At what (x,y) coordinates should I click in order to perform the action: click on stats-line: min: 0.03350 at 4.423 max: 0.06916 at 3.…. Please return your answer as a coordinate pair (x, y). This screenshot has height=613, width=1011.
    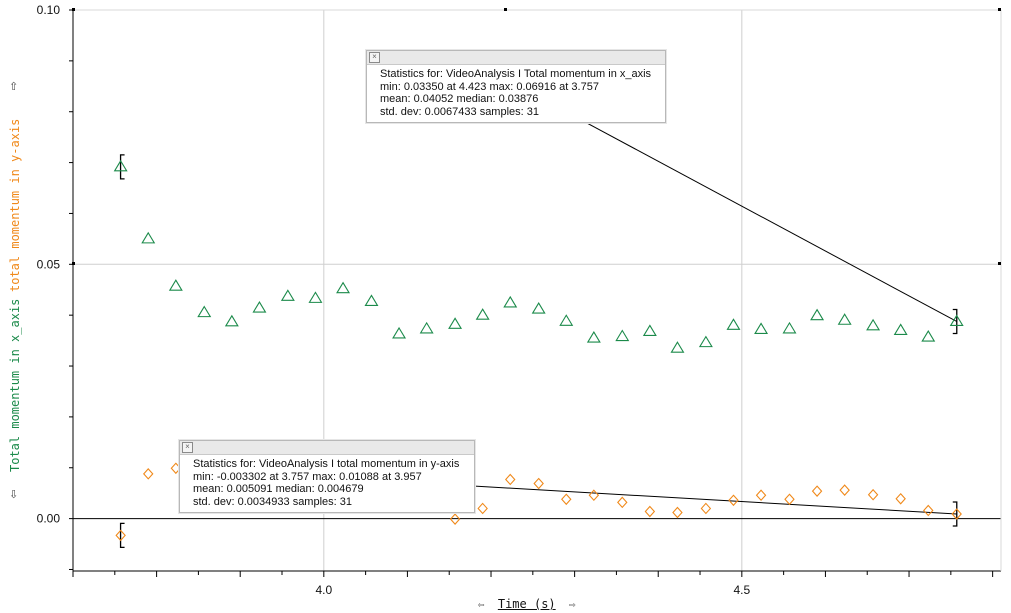
    Looking at the image, I should click on (489, 86).